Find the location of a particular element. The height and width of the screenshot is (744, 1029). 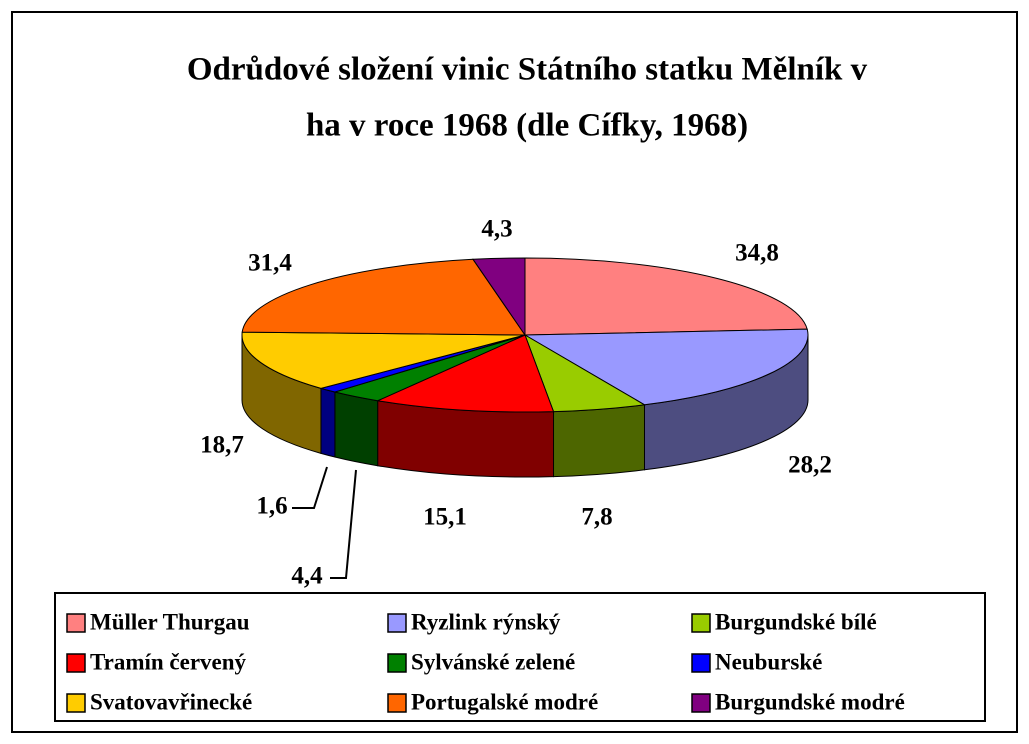

data-label: 1,6 is located at coordinates (271, 506).